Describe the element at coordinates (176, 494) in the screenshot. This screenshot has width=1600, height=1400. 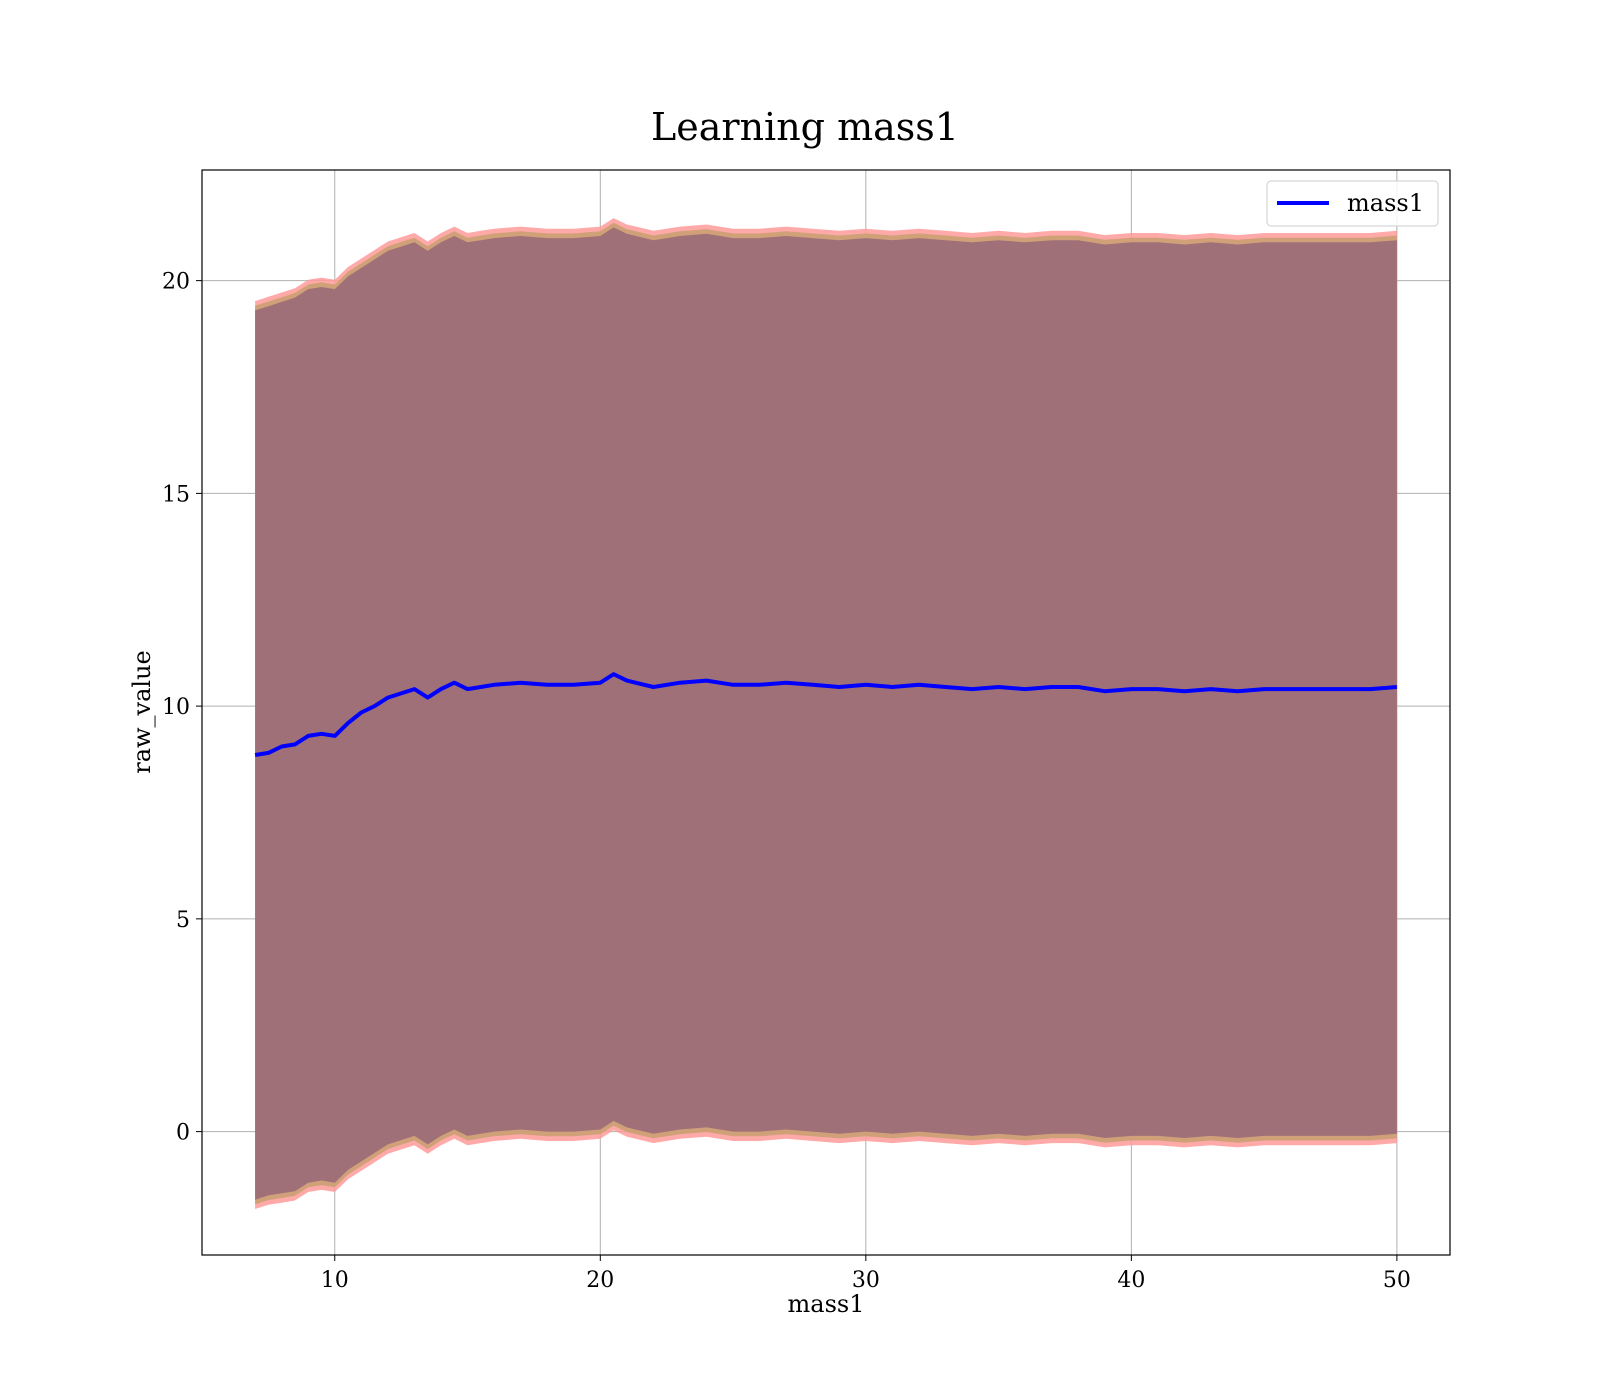
I see `y-tick-label: 15` at that location.